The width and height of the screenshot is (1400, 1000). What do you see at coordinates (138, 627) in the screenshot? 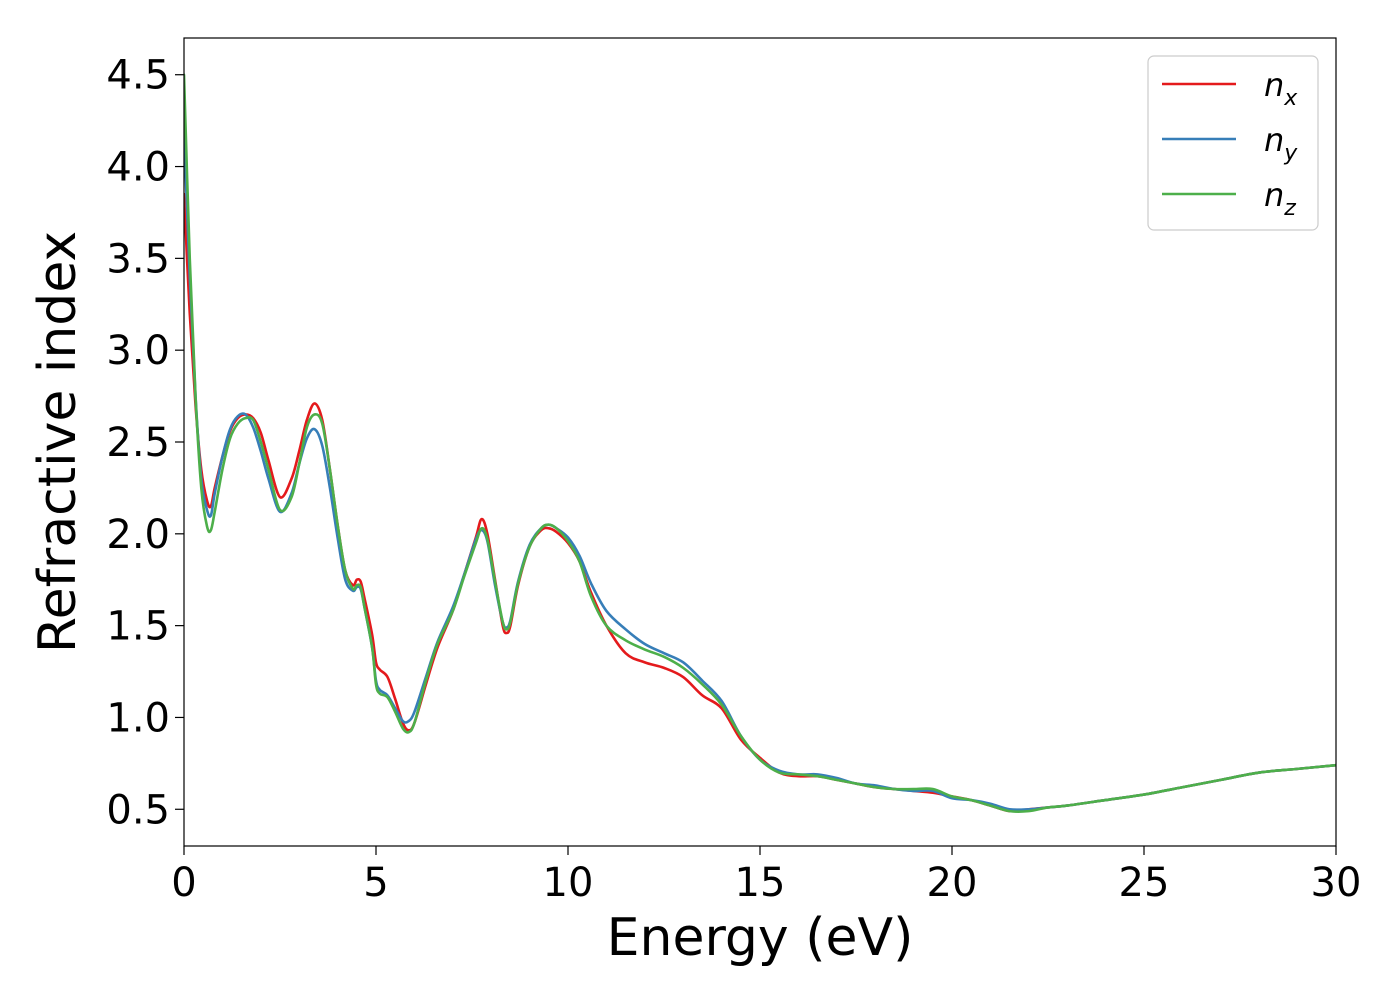
I see `y-tick-label: 1.5` at bounding box center [138, 627].